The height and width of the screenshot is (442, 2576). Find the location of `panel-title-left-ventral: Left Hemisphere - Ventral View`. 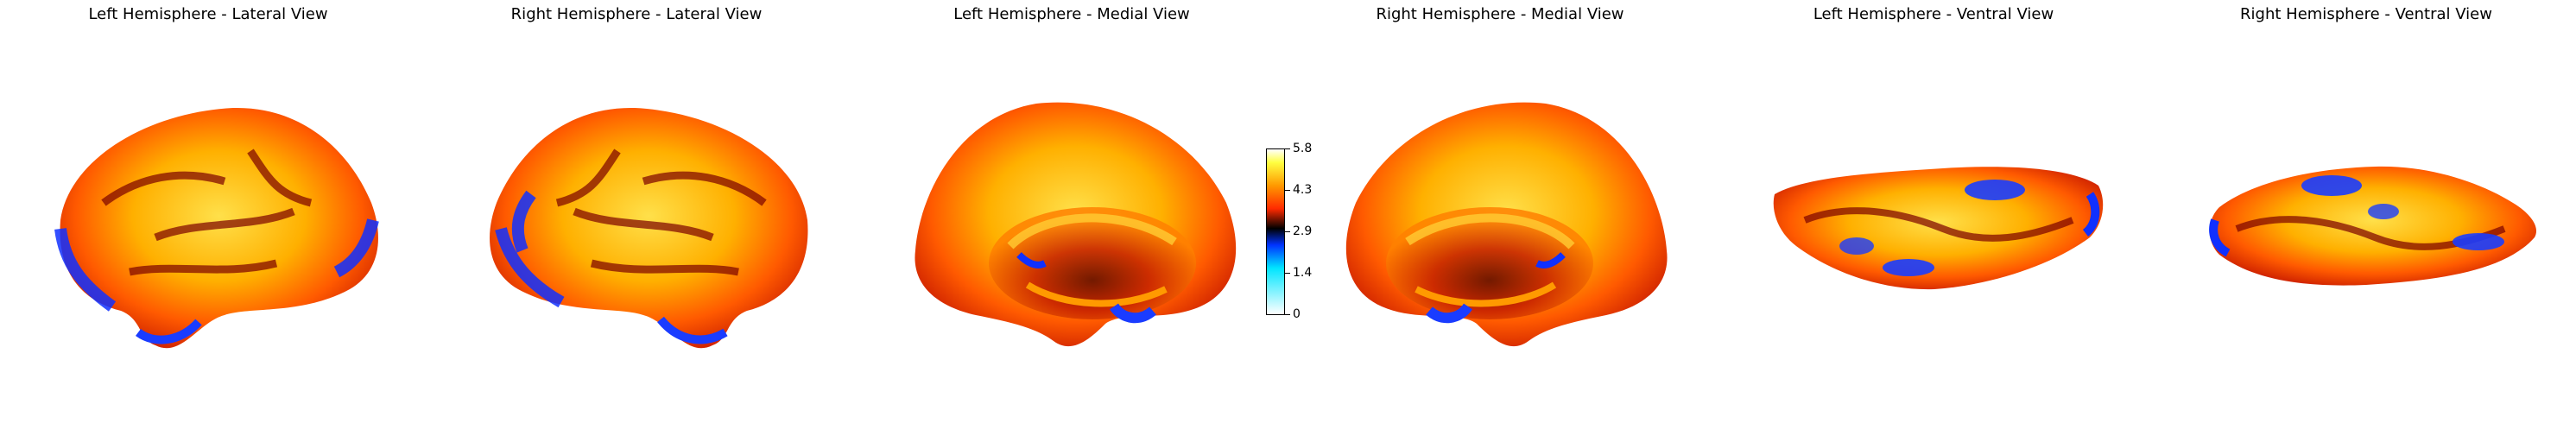

panel-title-left-ventral: Left Hemisphere - Ventral View is located at coordinates (1933, 14).